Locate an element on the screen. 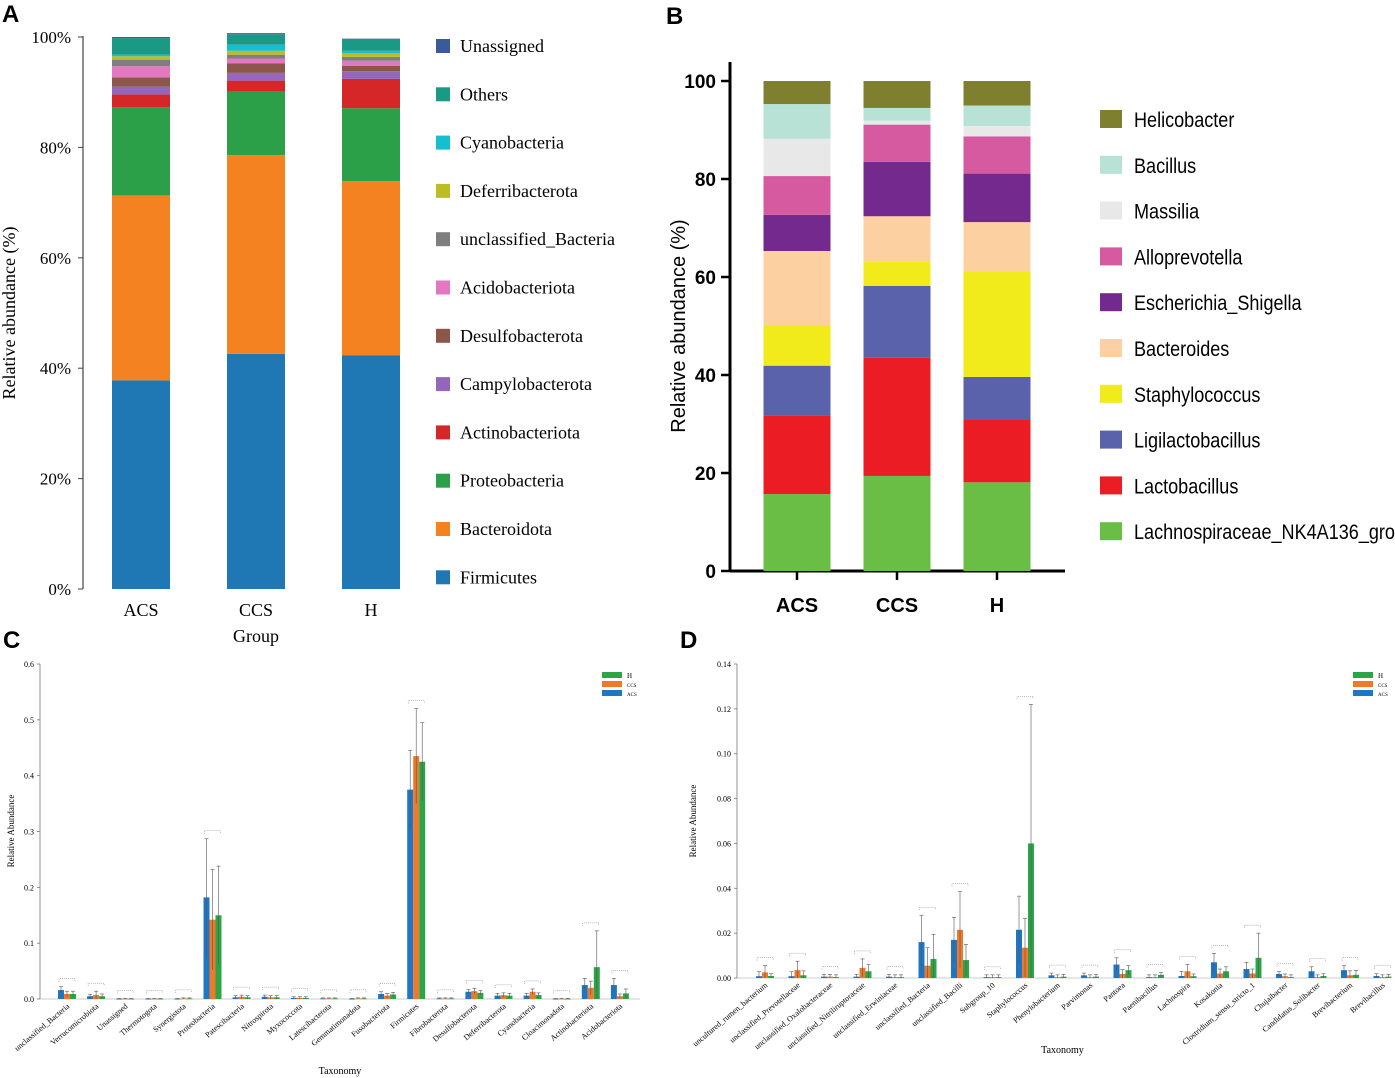  y-tick-label: 40 is located at coordinates (705, 376).